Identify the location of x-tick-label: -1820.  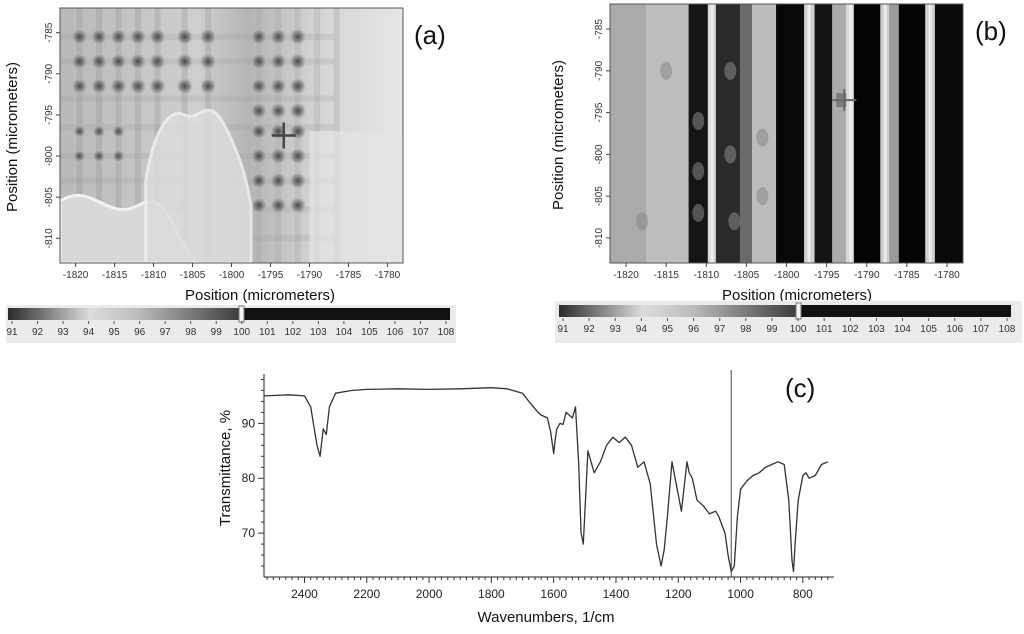
(76, 275).